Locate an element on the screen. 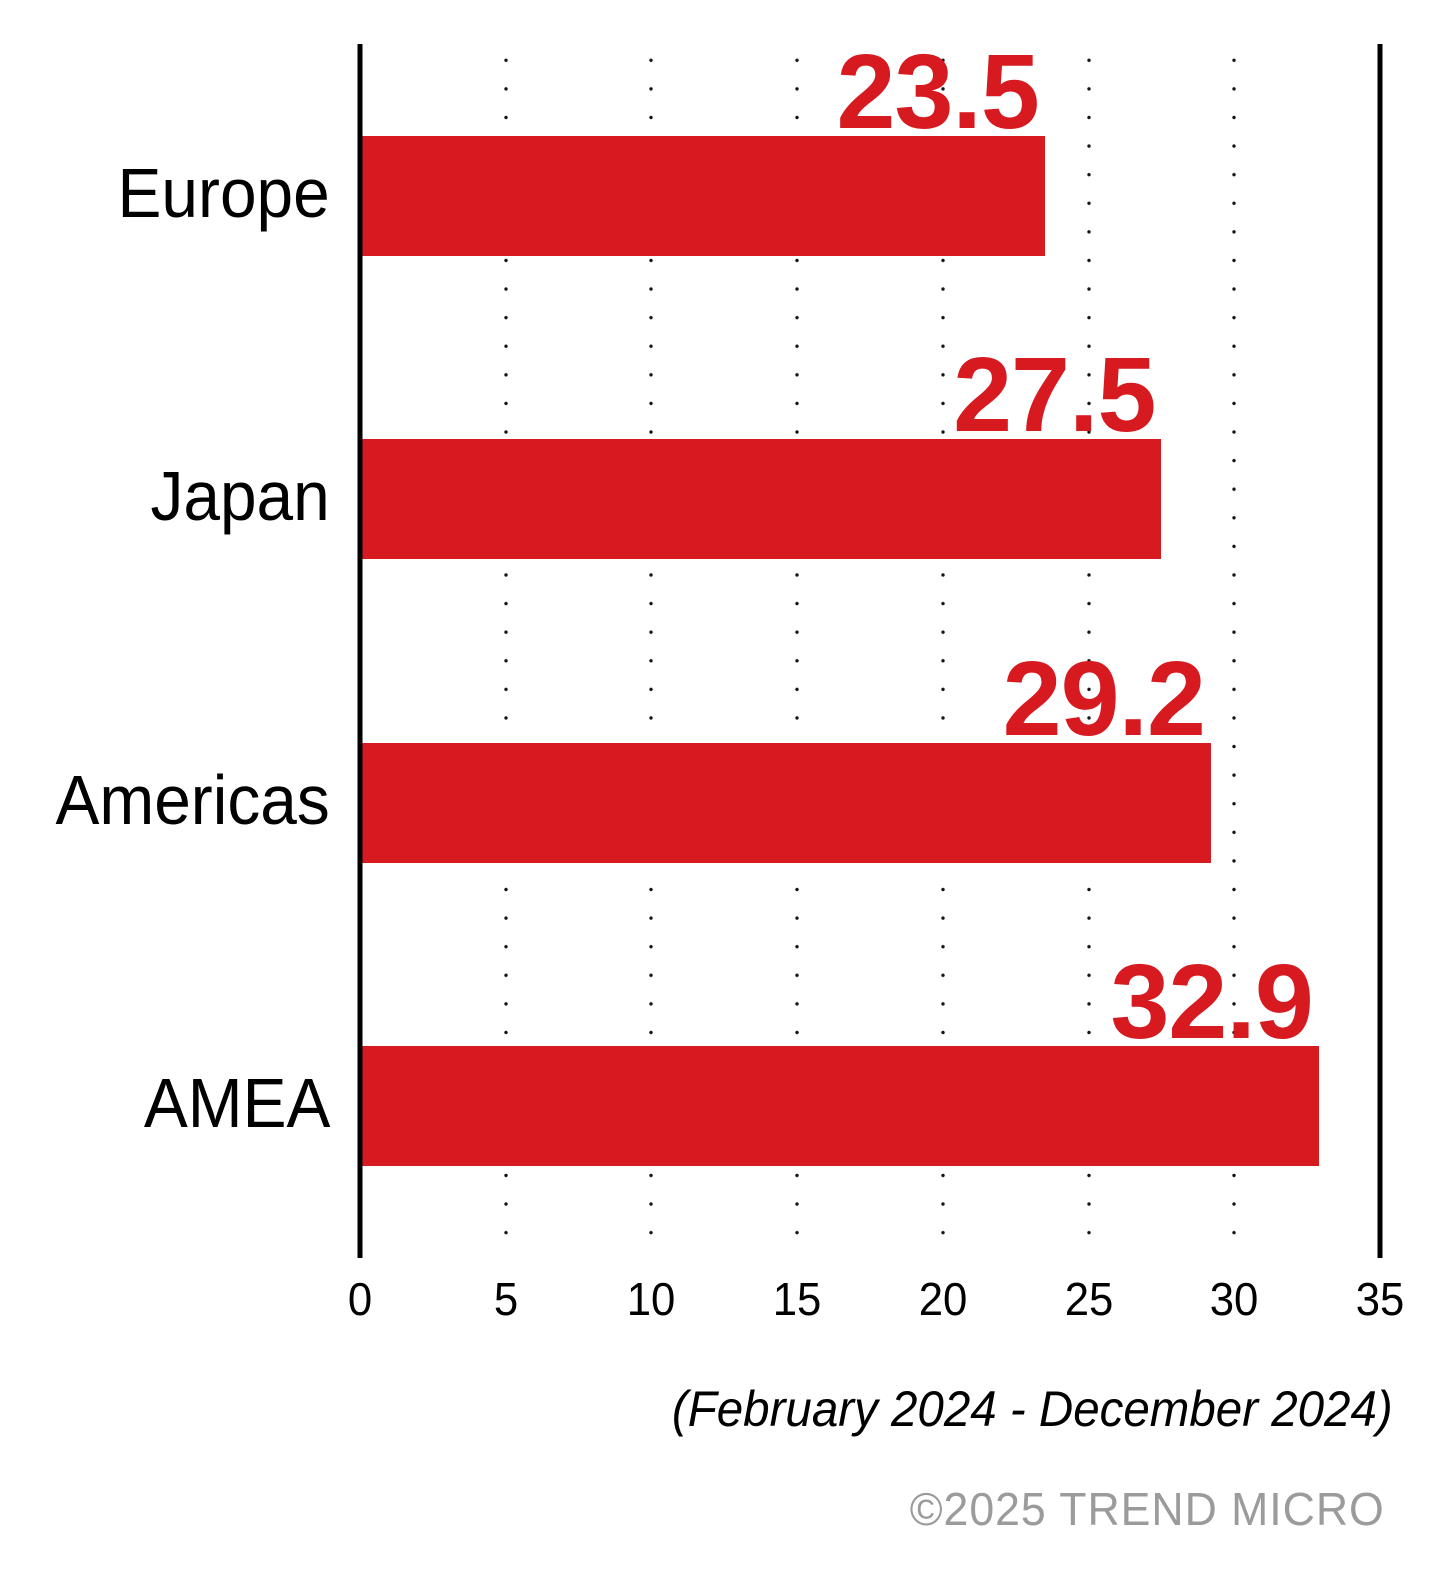 Image resolution: width=1447 pixels, height=1577 pixels. bar-europe is located at coordinates (702, 195).